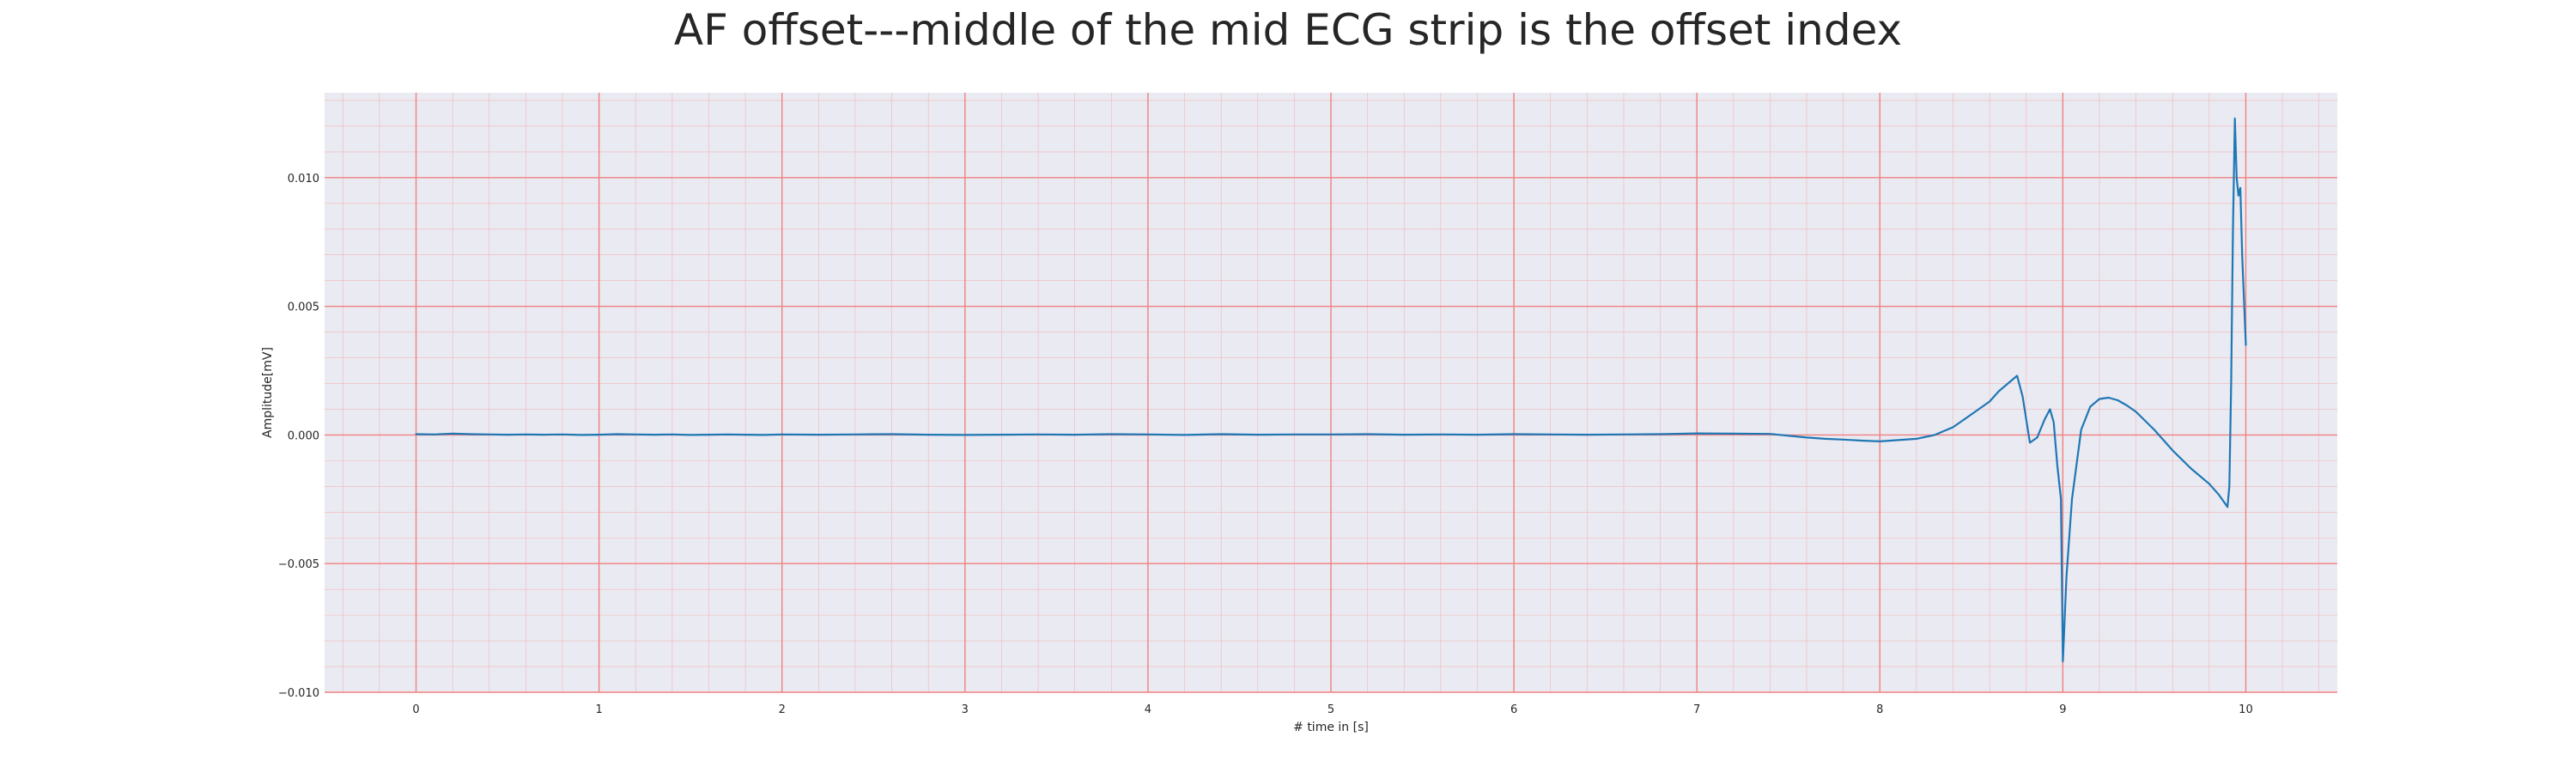 The width and height of the screenshot is (2576, 773). Describe the element at coordinates (782, 709) in the screenshot. I see `x-tick-label: 2` at that location.